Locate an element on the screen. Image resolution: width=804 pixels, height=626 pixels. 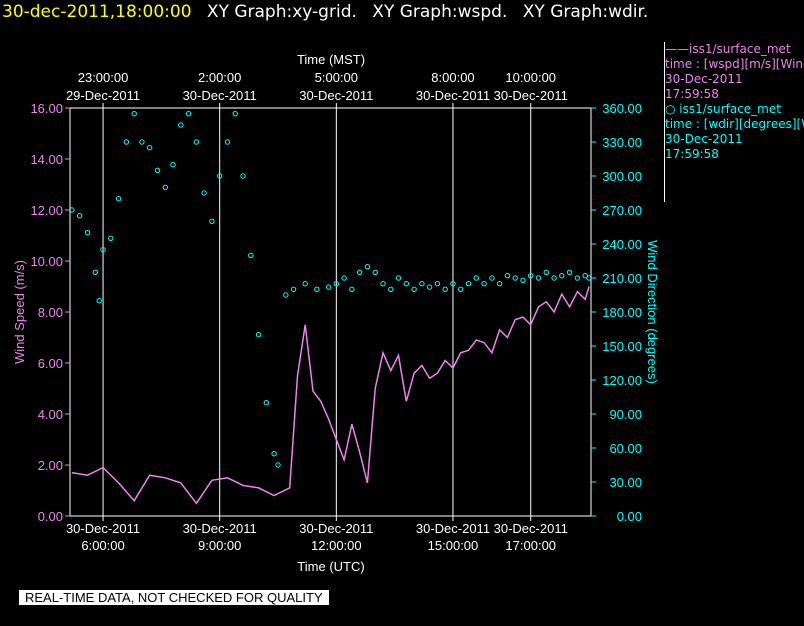
right-tick-label: 360.00 is located at coordinates (622, 108).